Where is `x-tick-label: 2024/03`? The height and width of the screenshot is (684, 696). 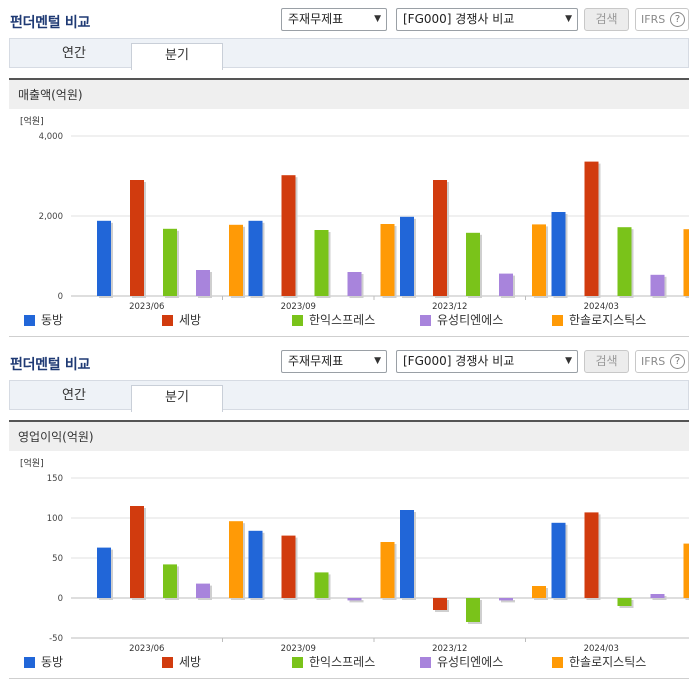
x-tick-label: 2024/03 is located at coordinates (601, 649).